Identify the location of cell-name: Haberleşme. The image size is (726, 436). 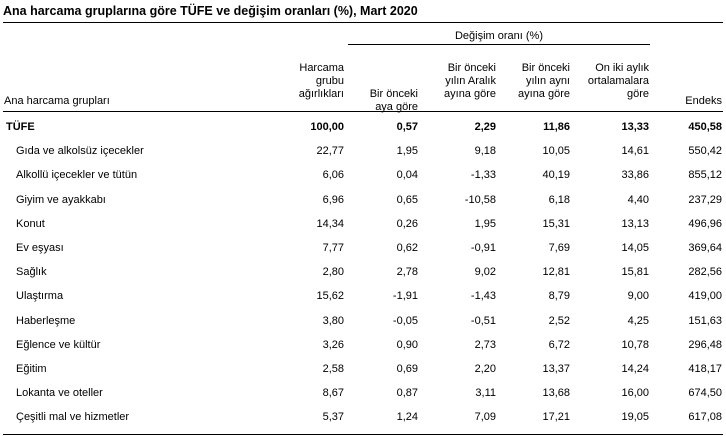
(46, 320).